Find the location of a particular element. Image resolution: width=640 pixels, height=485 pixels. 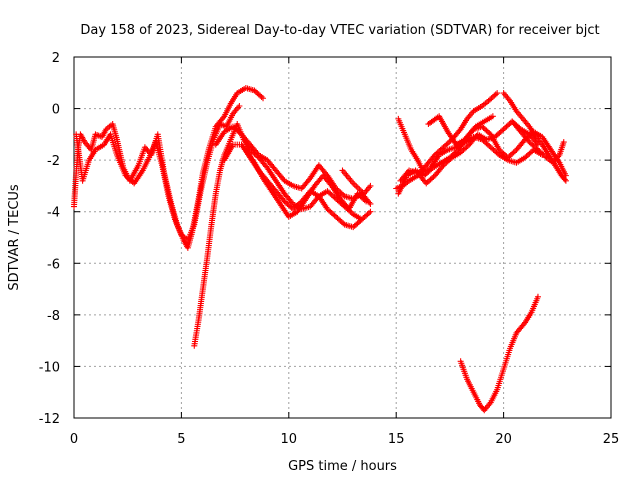

x-tick-label: 5 is located at coordinates (181, 439).